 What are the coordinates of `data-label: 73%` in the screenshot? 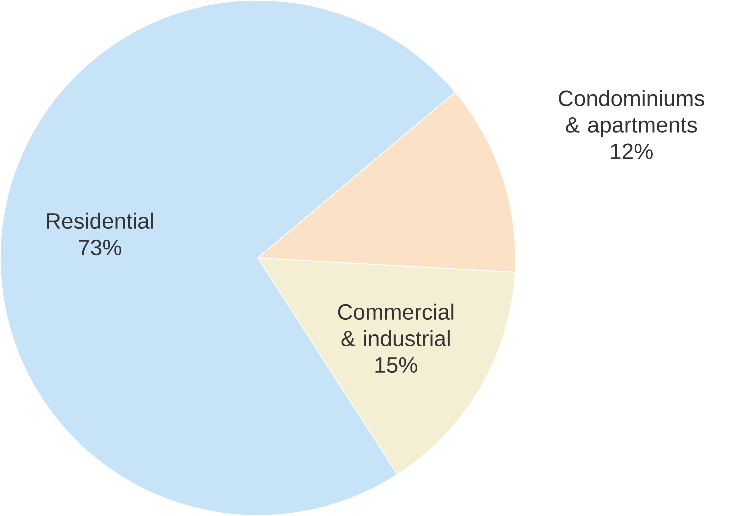 It's located at (100, 248).